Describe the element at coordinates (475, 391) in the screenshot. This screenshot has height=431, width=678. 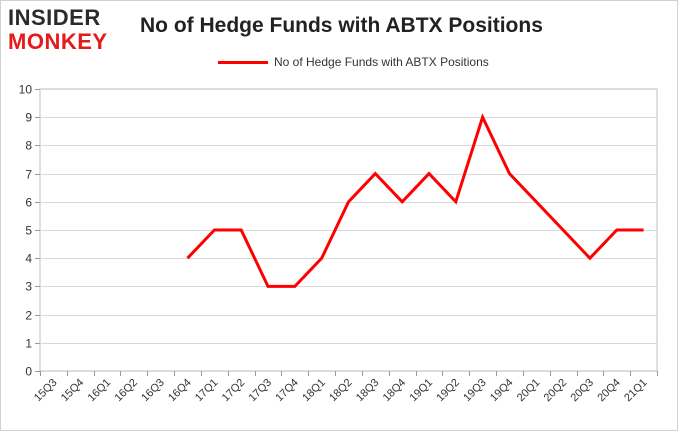
I see `x-tick-label: 19Q3` at that location.